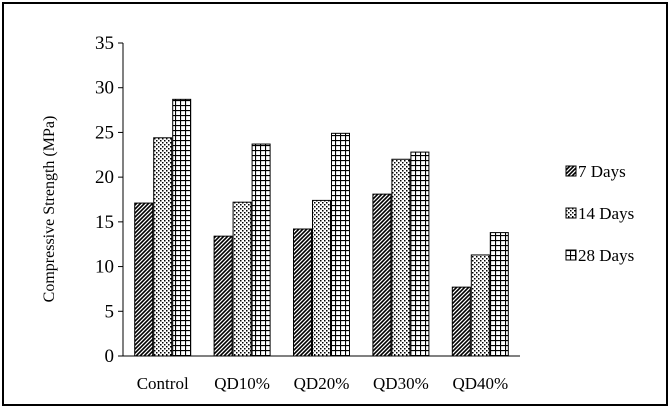 The height and width of the screenshot is (410, 672). Describe the element at coordinates (104, 222) in the screenshot. I see `y-tick-label: 15` at that location.